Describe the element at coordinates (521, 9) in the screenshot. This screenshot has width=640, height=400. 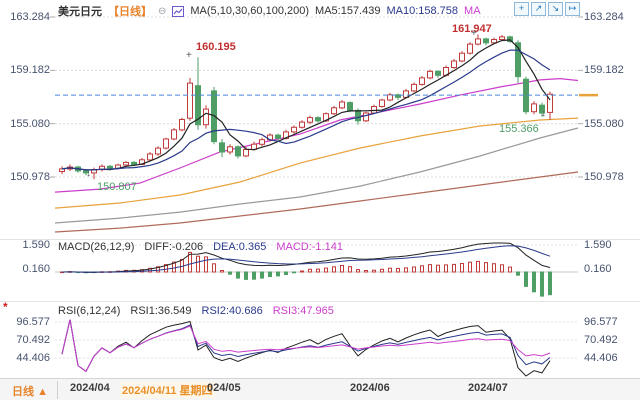
I see `crosshair-icon: +` at that location.